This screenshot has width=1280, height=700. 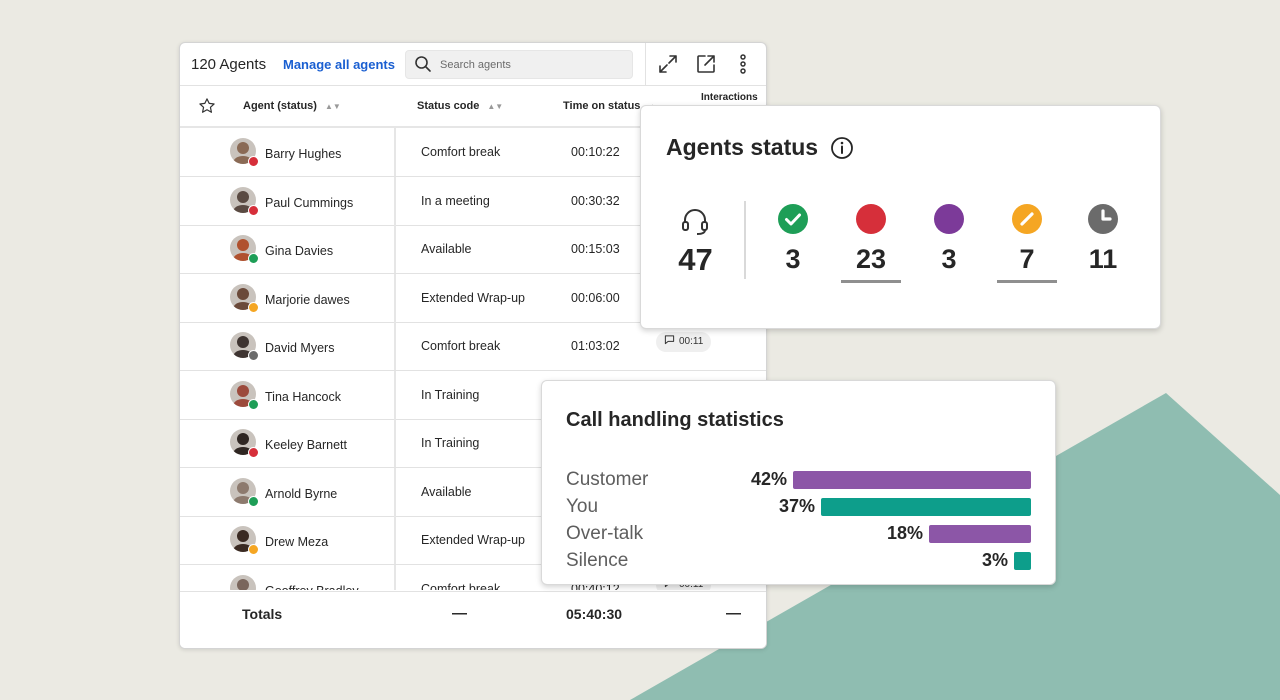 What do you see at coordinates (446, 249) in the screenshot?
I see `status-code: Available` at bounding box center [446, 249].